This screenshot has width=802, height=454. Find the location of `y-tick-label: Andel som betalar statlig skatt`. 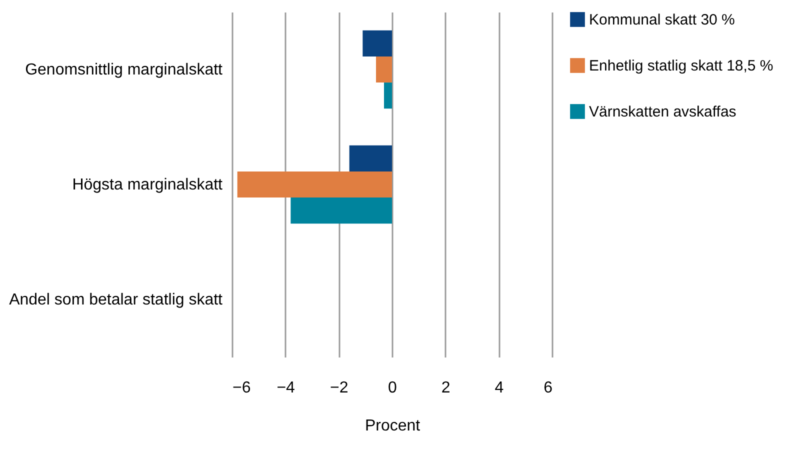

y-tick-label: Andel som betalar statlig skatt is located at coordinates (116, 300).